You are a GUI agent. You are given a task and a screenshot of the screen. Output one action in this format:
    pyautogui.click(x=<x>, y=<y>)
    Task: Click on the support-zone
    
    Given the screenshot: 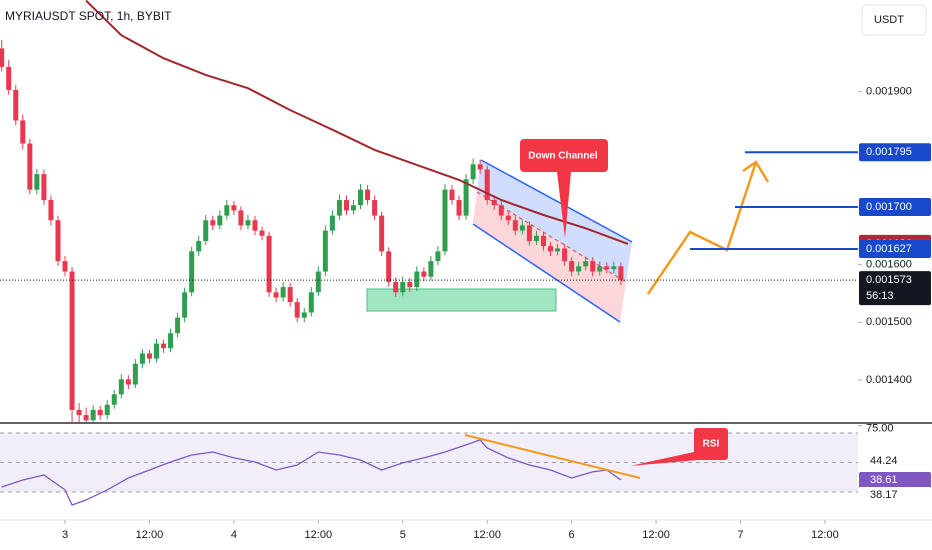 What is the action you would take?
    pyautogui.click(x=461, y=300)
    